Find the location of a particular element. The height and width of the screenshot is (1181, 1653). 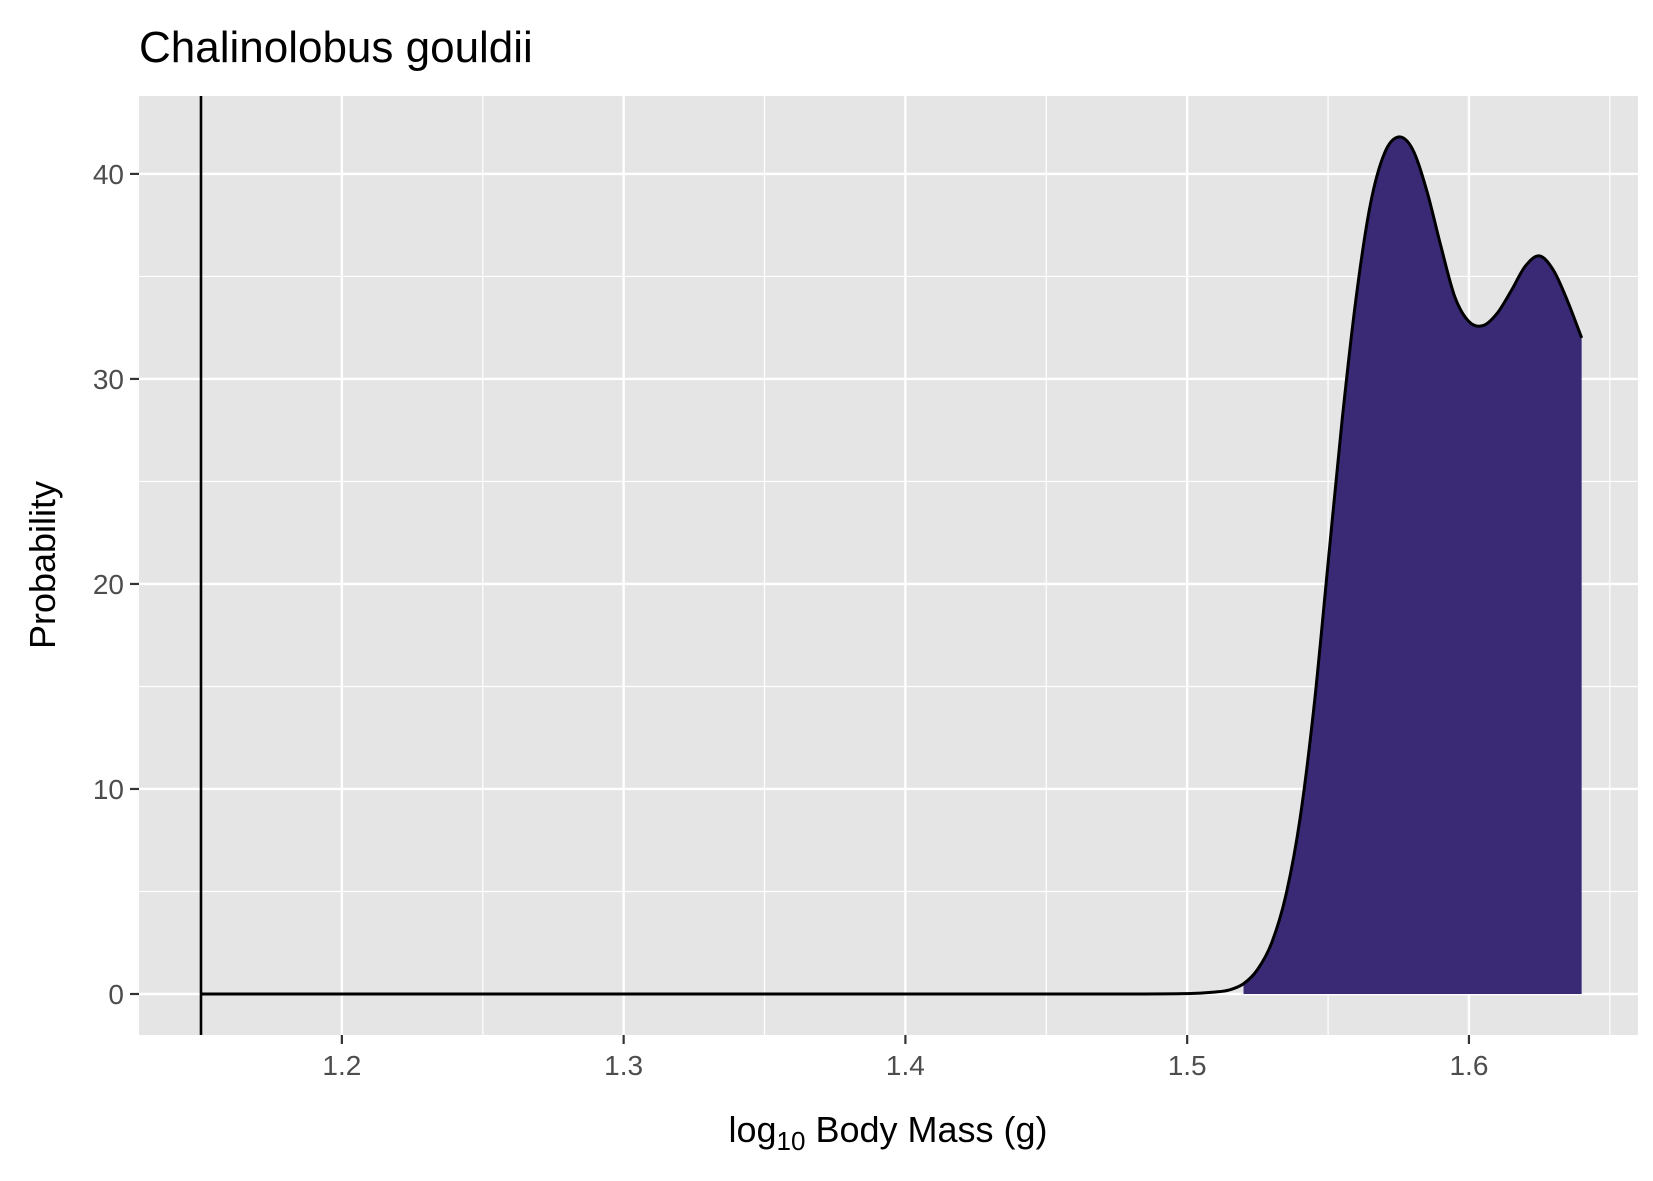

y-tick-label: 10 is located at coordinates (108, 789).